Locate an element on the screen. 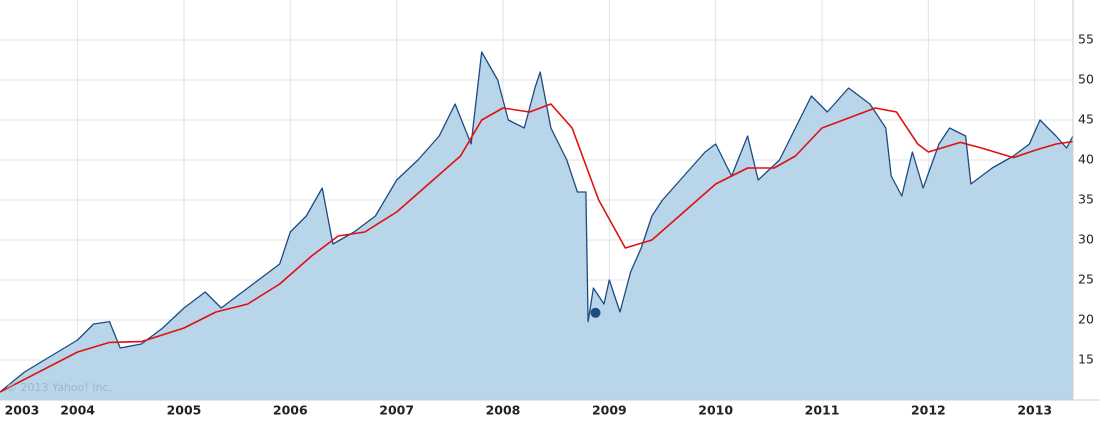 This screenshot has width=1100, height=424. event-marker is located at coordinates (595, 312).